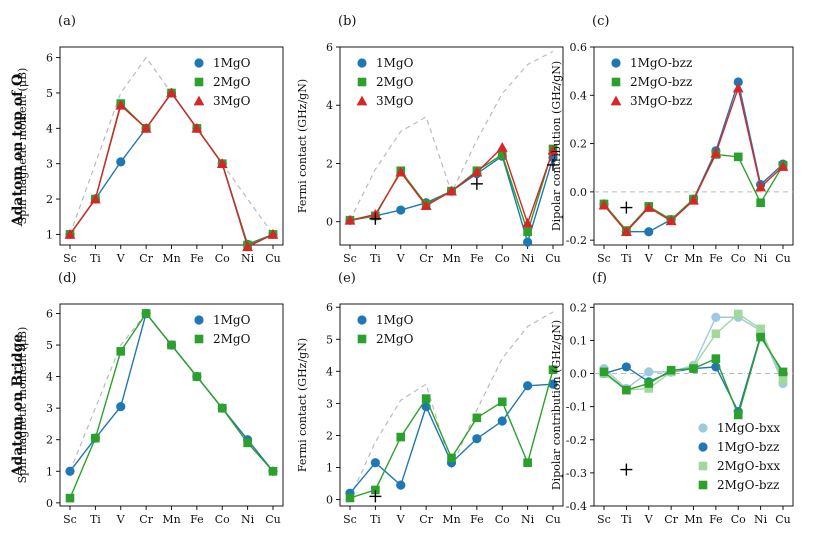 This screenshot has height=554, width=830. I want to click on panel-c-legend-label: 3MgO-bzz, so click(661, 101).